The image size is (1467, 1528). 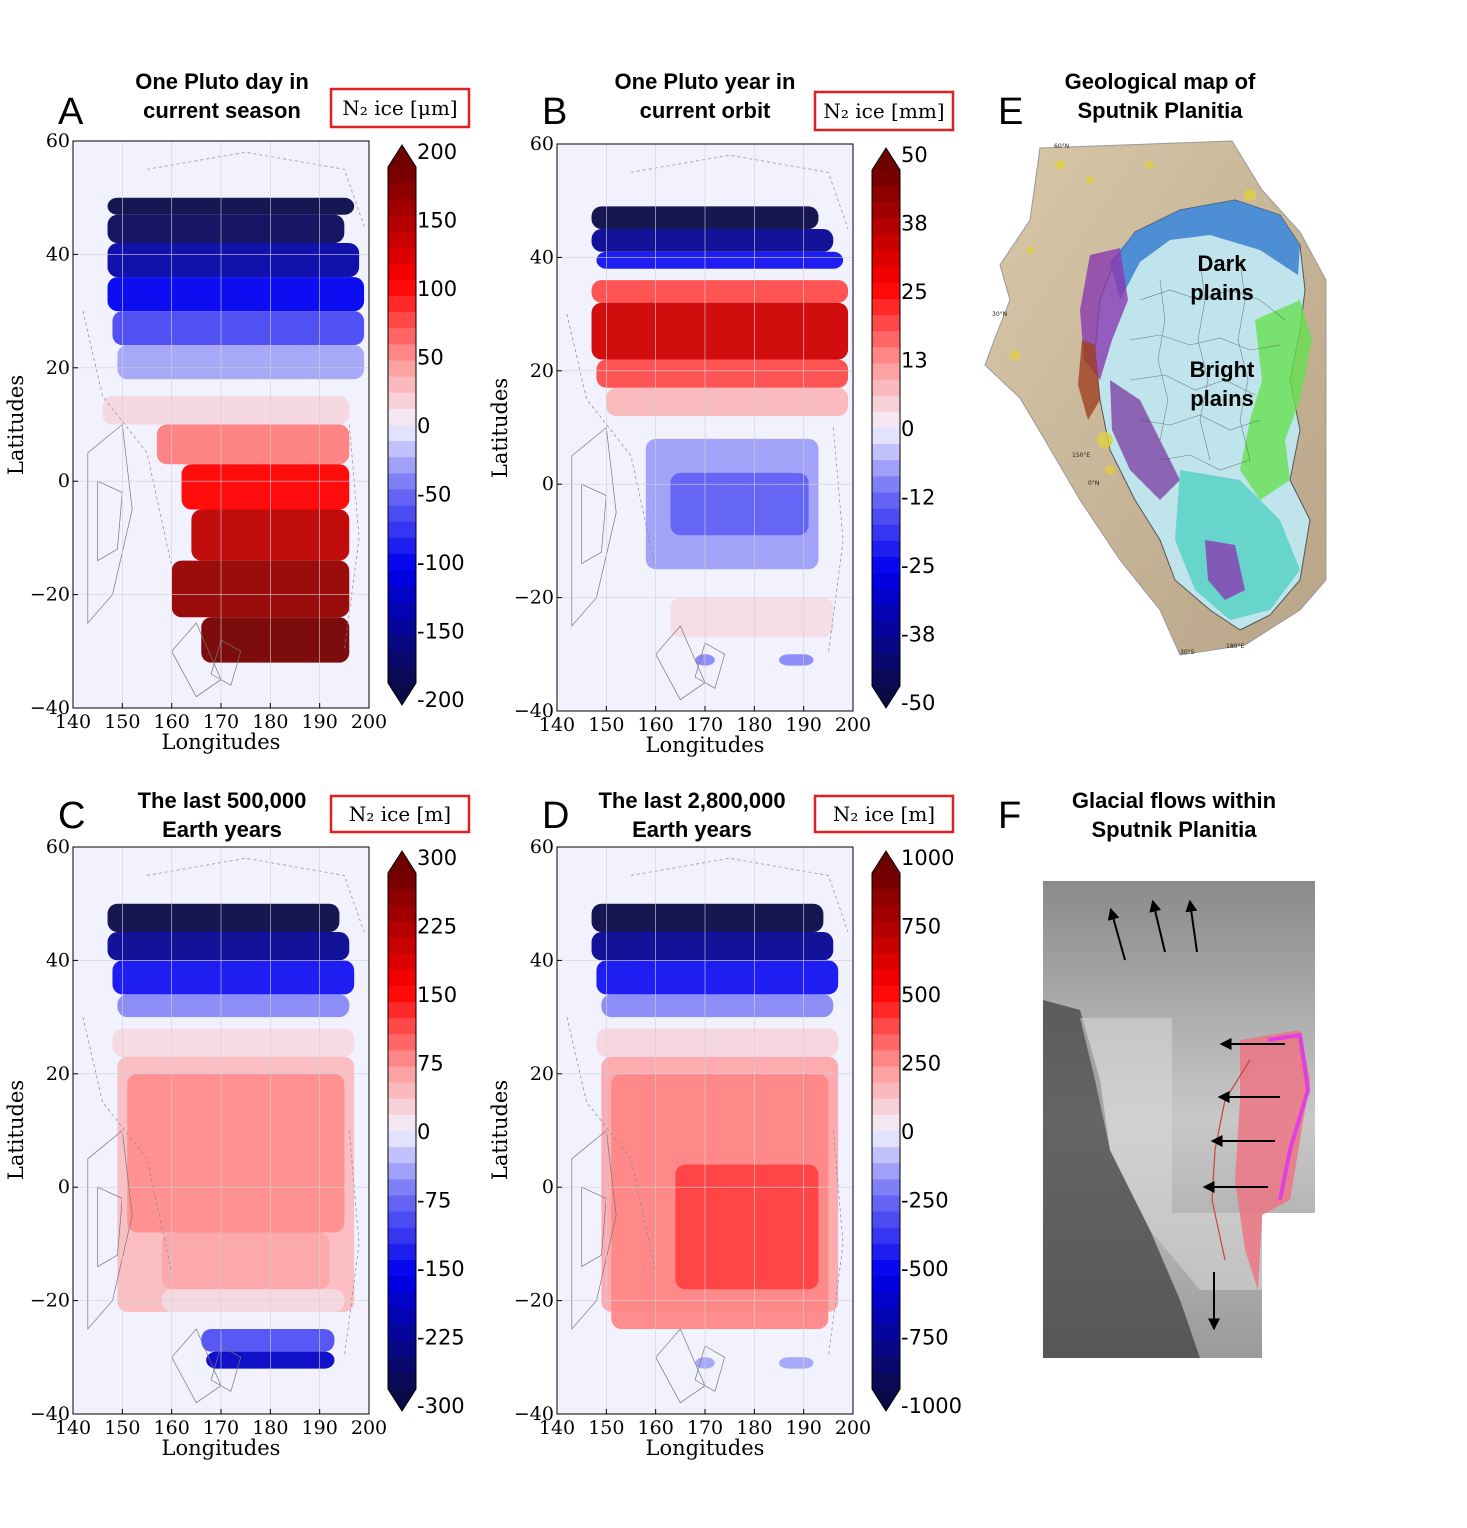 I want to click on colorbar-tick-label: 1000, so click(x=927, y=858).